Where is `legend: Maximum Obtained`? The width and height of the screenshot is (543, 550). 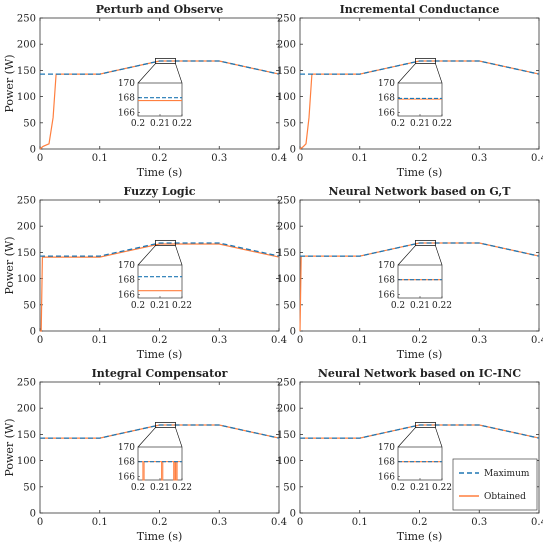
legend: Maximum Obtained is located at coordinates (495, 484).